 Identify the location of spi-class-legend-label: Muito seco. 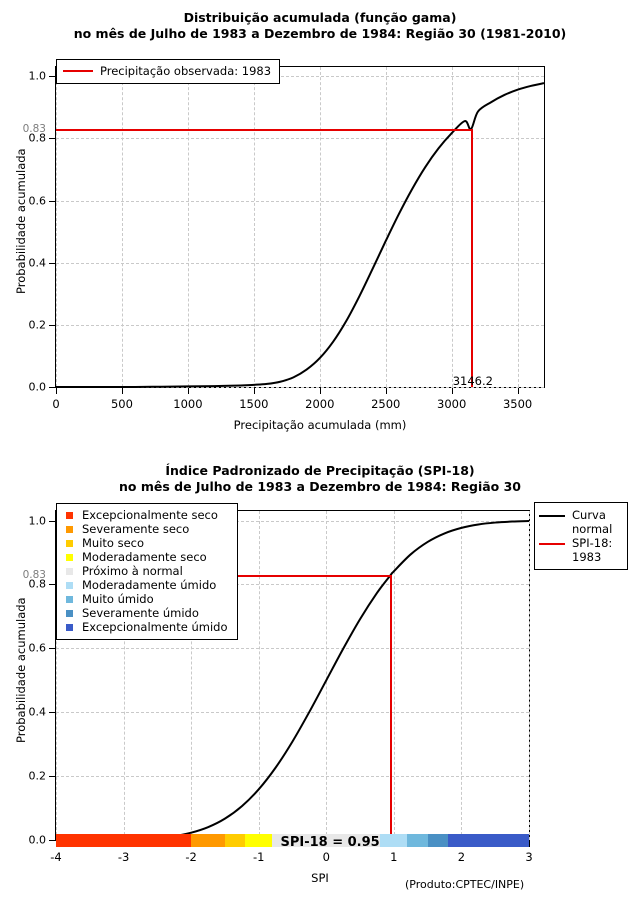
(113, 543).